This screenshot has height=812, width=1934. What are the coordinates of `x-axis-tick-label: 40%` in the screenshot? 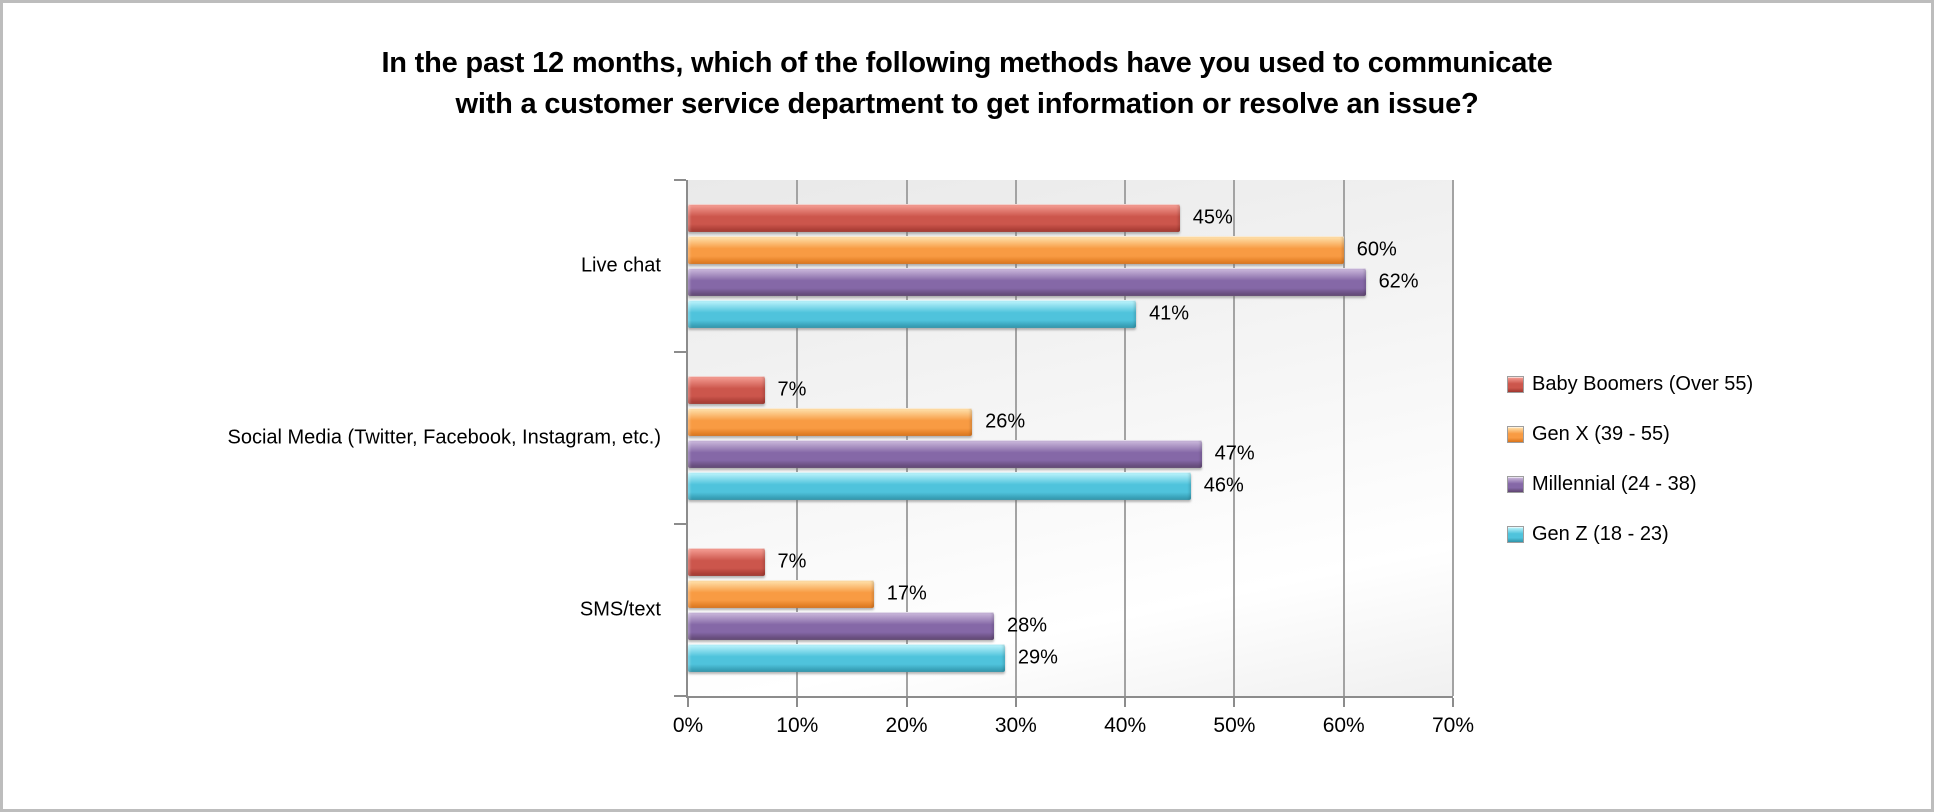 It's located at (1125, 725).